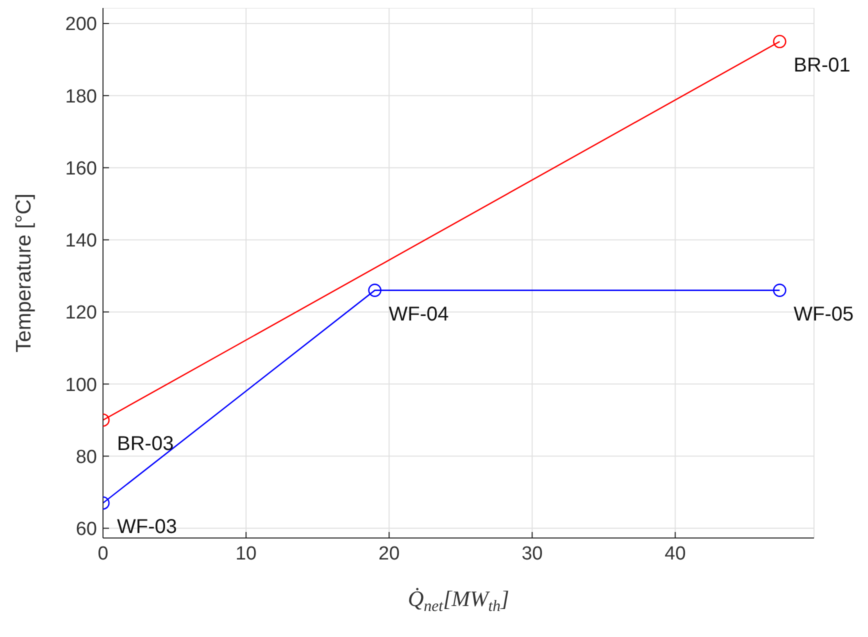  Describe the element at coordinates (81, 169) in the screenshot. I see `y-tick-label: 160` at that location.